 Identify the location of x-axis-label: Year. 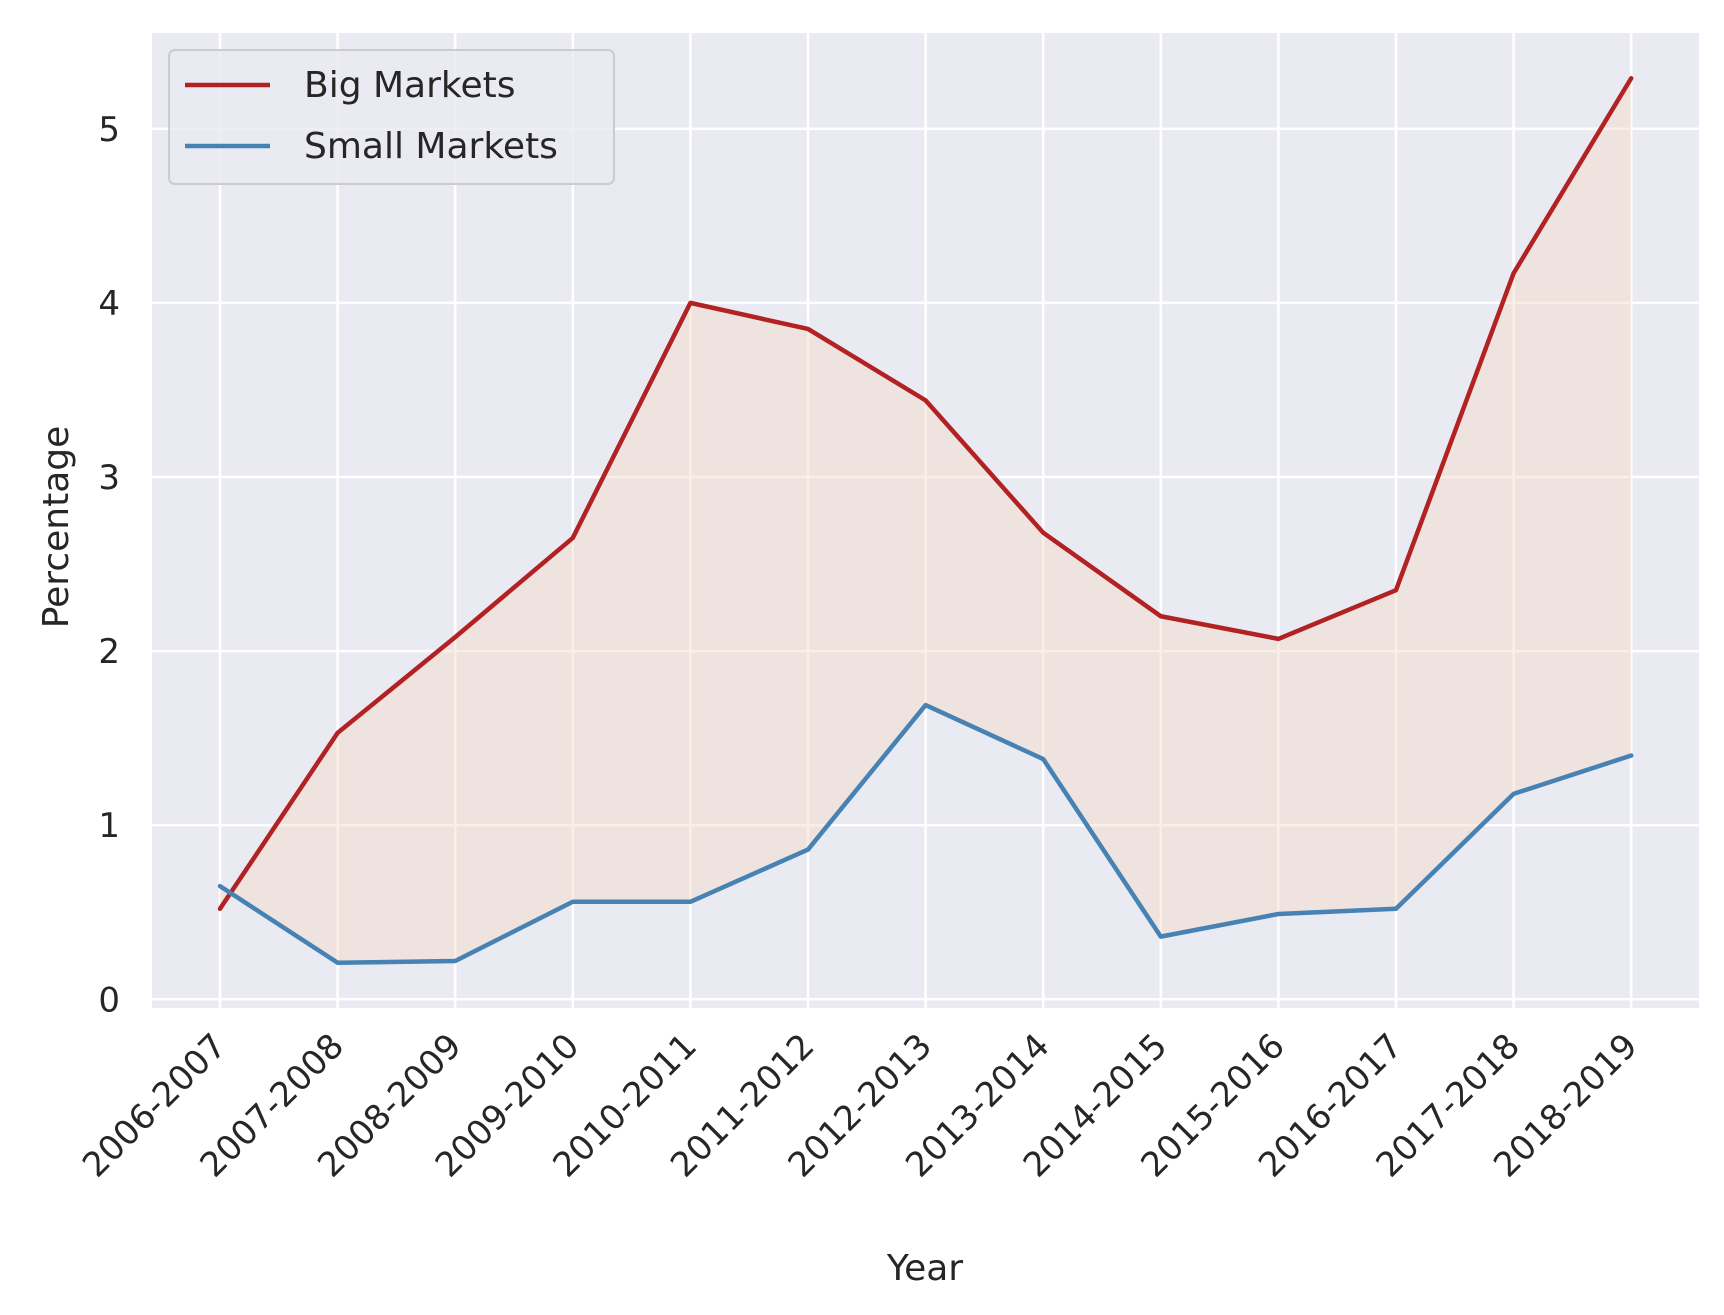
(924, 1268).